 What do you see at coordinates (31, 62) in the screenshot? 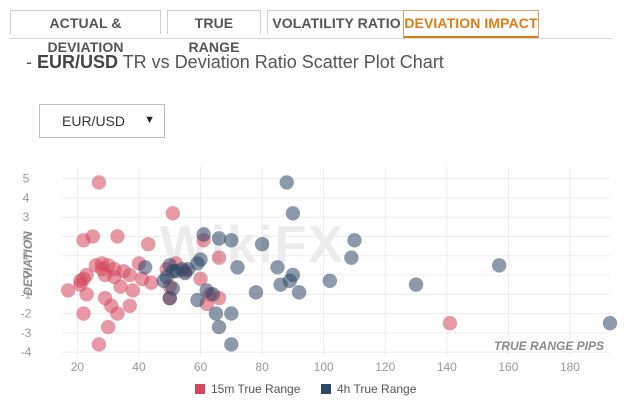
I see `title-prefix: -` at bounding box center [31, 62].